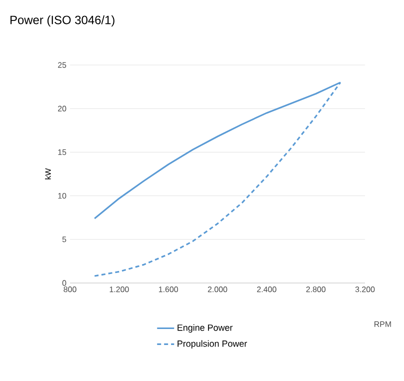  Describe the element at coordinates (213, 344) in the screenshot. I see `legend-label: Propulsion Power` at that location.